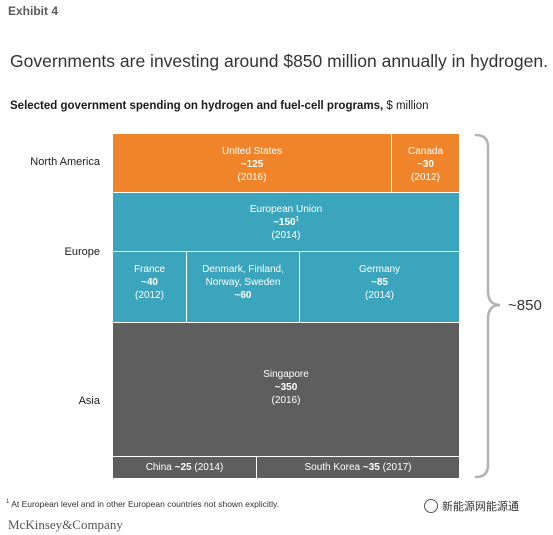 Image resolution: width=553 pixels, height=535 pixels. Describe the element at coordinates (149, 282) in the screenshot. I see `cell-value: ~40` at that location.